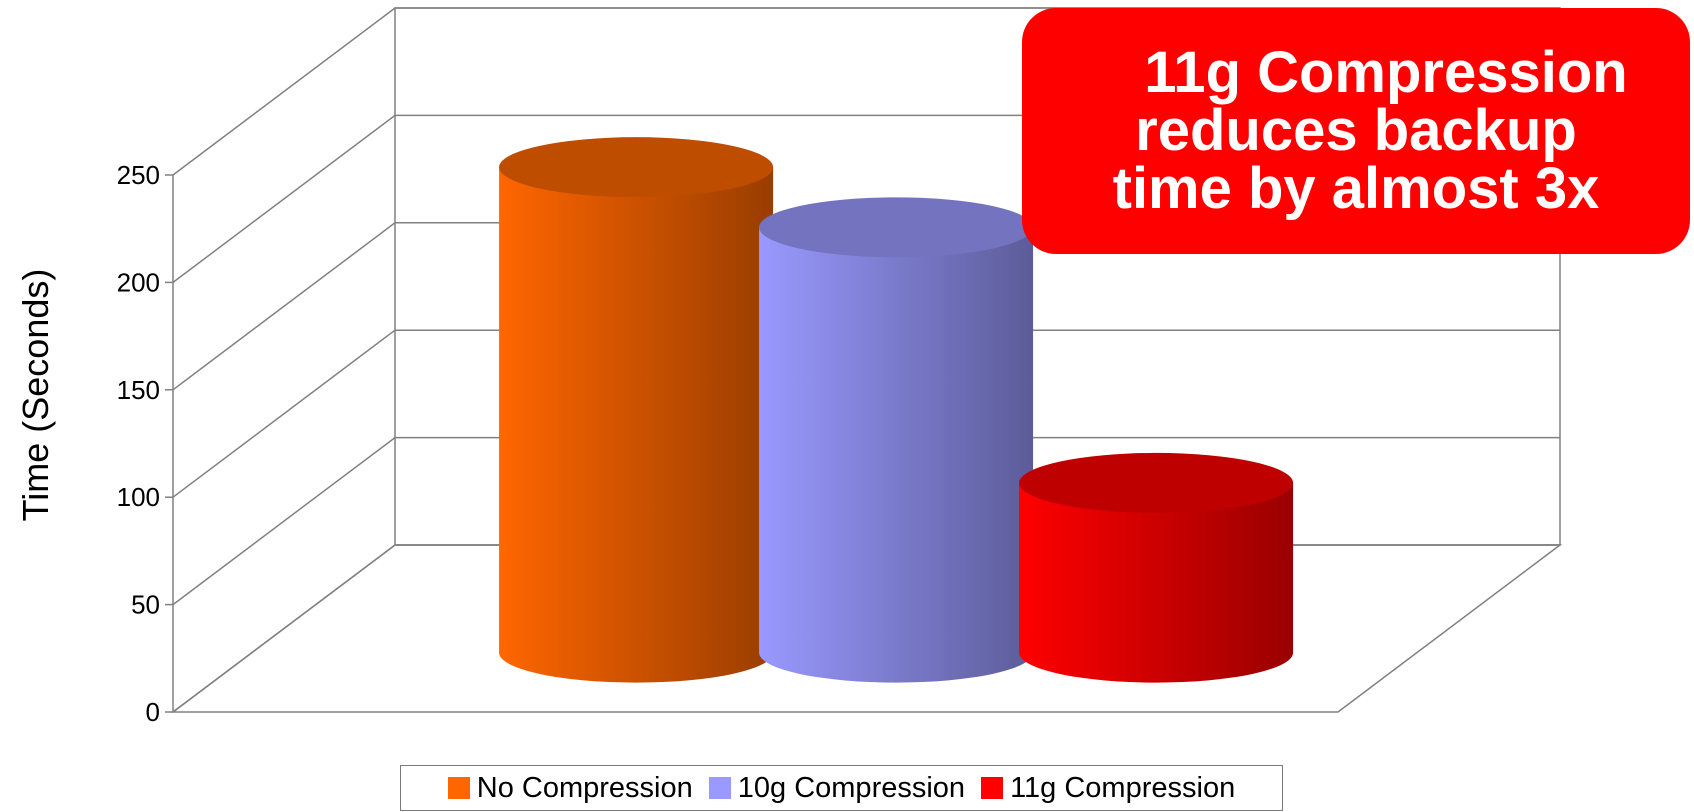 This screenshot has width=1694, height=812. What do you see at coordinates (145, 605) in the screenshot?
I see `y-tick-label: 50` at bounding box center [145, 605].